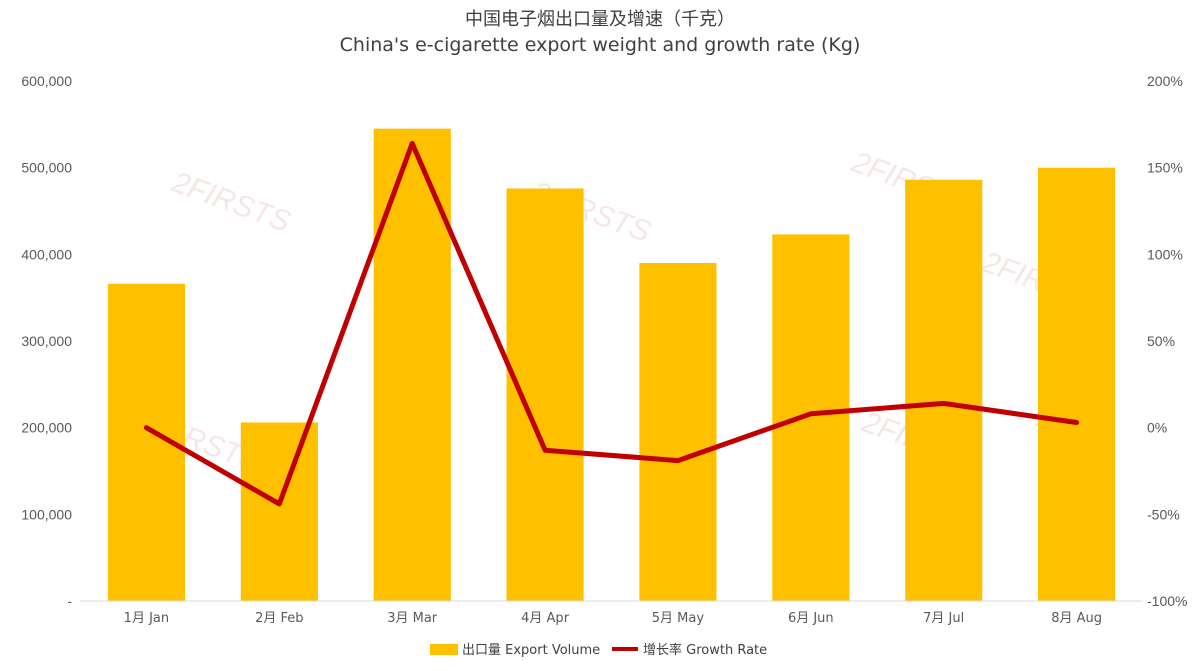 The width and height of the screenshot is (1200, 671). Describe the element at coordinates (69, 601) in the screenshot. I see `left-tick-label: -` at that location.